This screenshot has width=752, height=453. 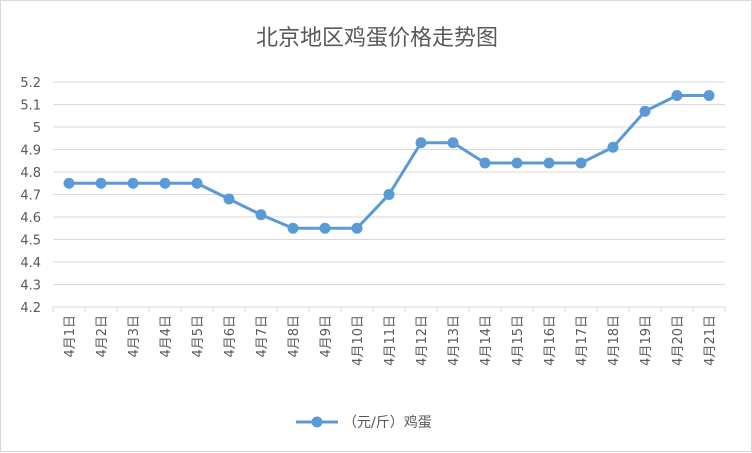 What do you see at coordinates (317, 422) in the screenshot?
I see `legend-marker-swatch` at bounding box center [317, 422].